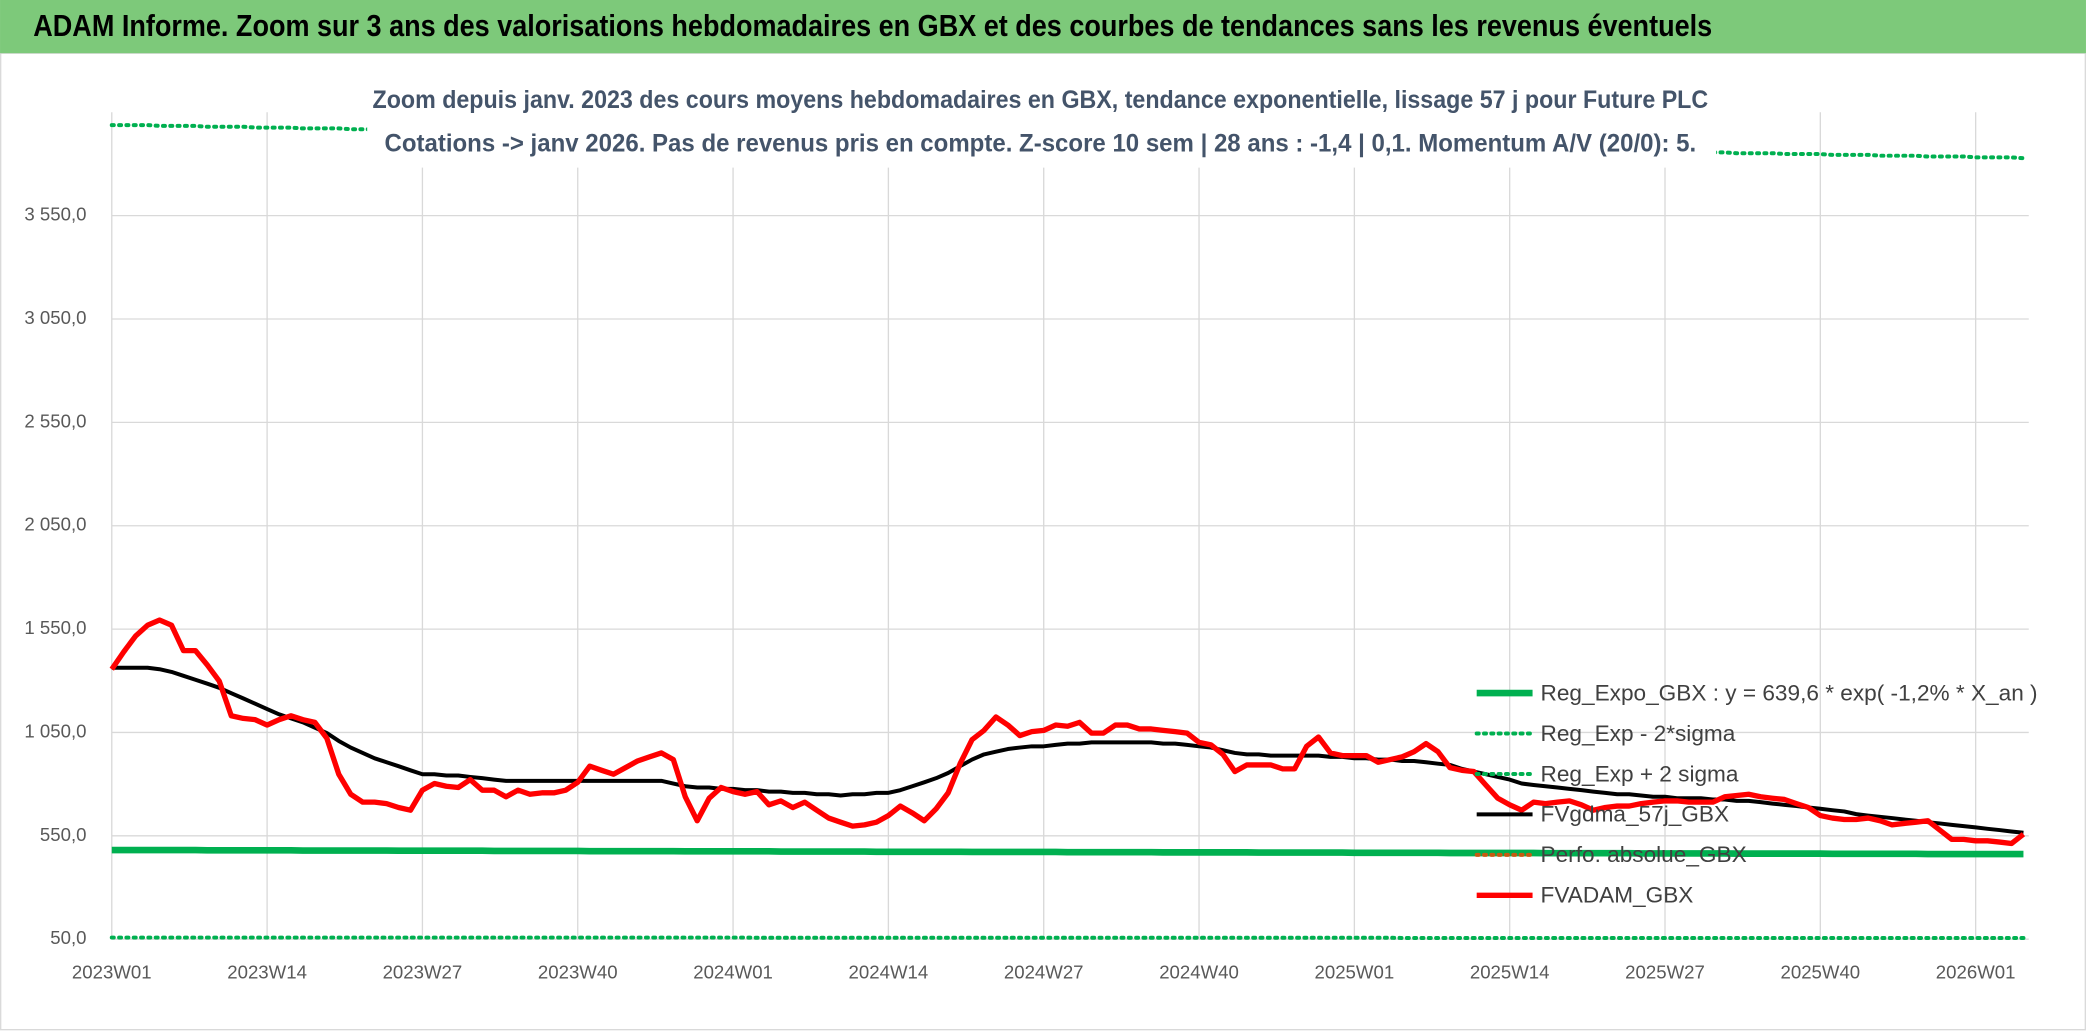  I want to click on legend-label: Reg_Exp + 2 sigma, so click(1640, 773).